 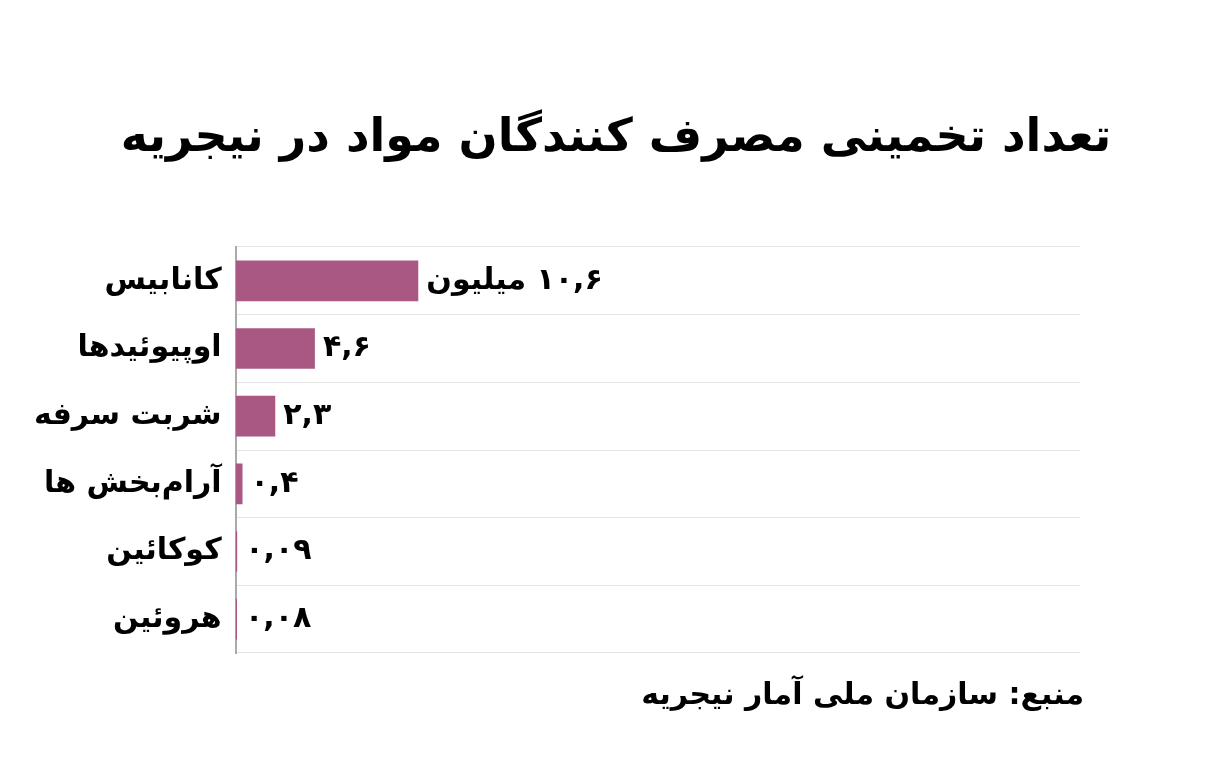 What do you see at coordinates (167, 616) in the screenshot?
I see `y-tick-label: هروئین` at bounding box center [167, 616].